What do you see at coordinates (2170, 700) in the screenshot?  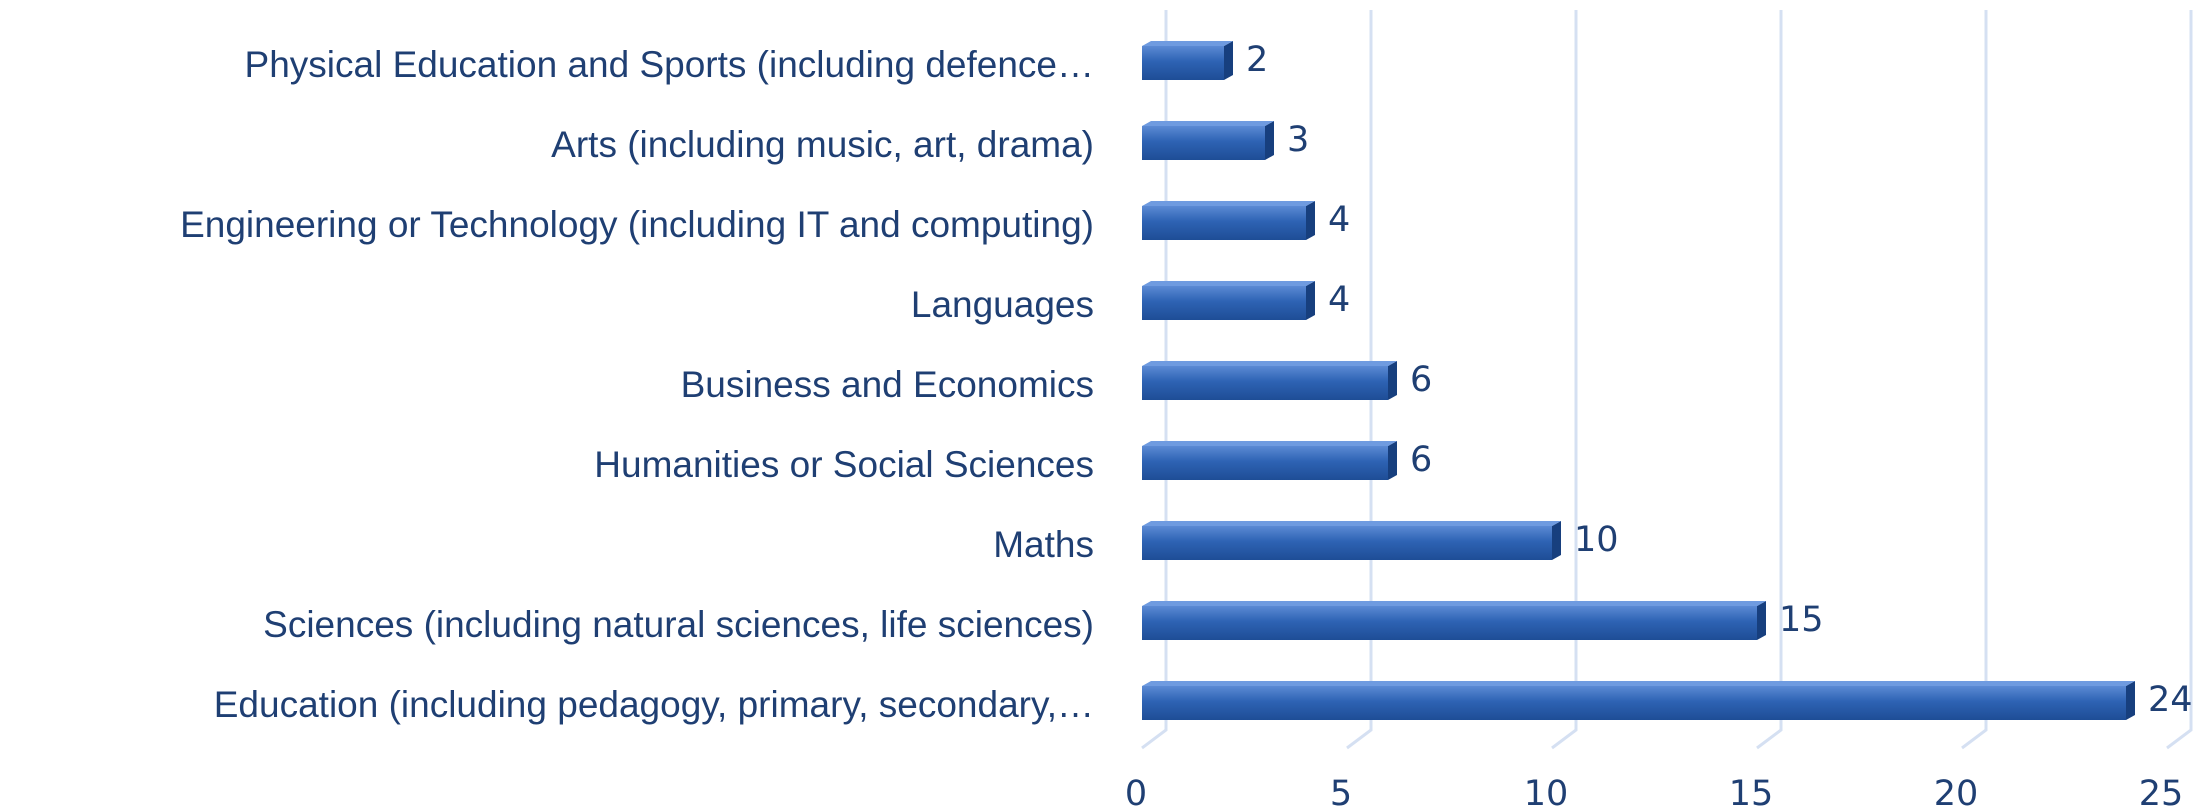 I see `value-label: 24` at bounding box center [2170, 700].